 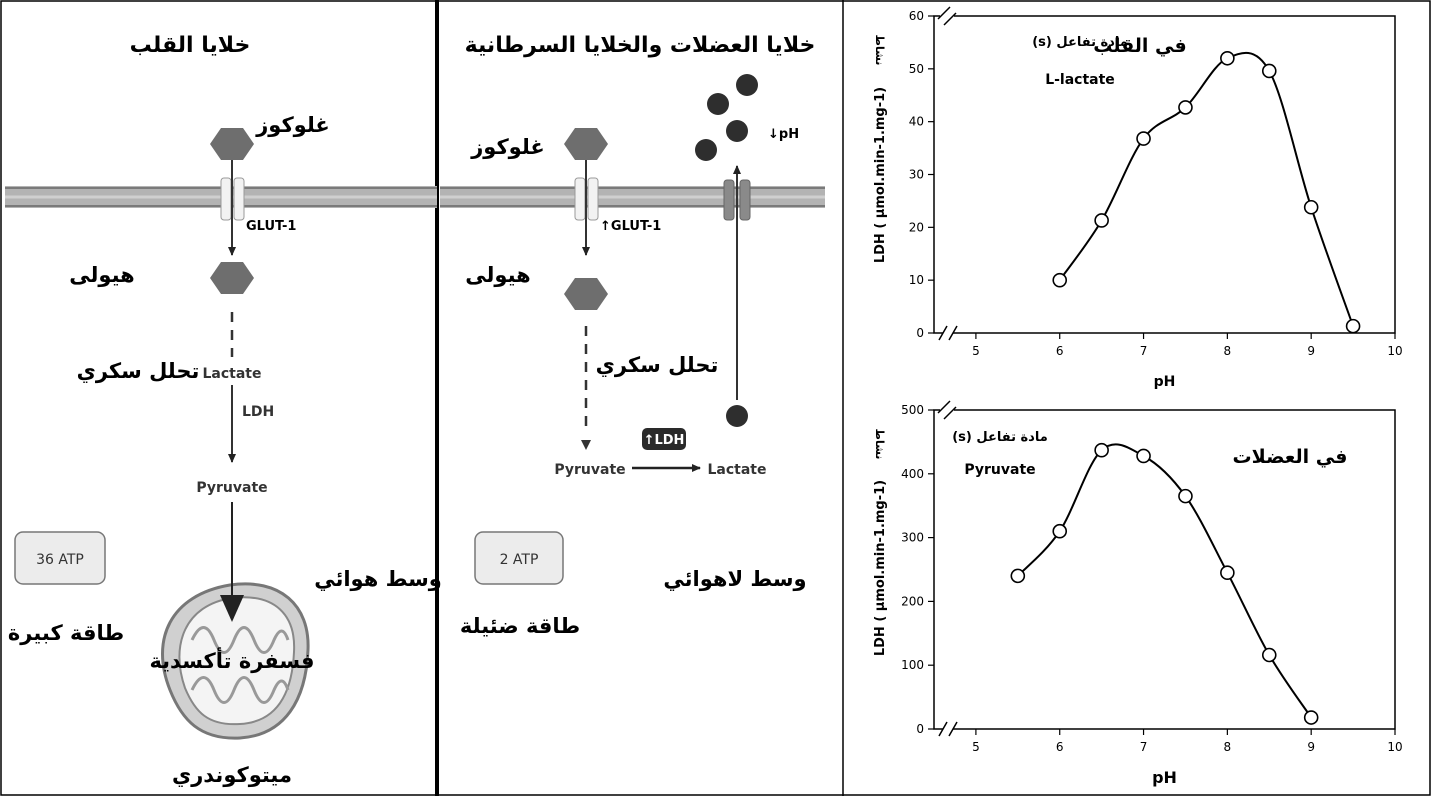 What do you see at coordinates (586, 445) in the screenshot?
I see `muscle-dashed-arrowhead` at bounding box center [586, 445].